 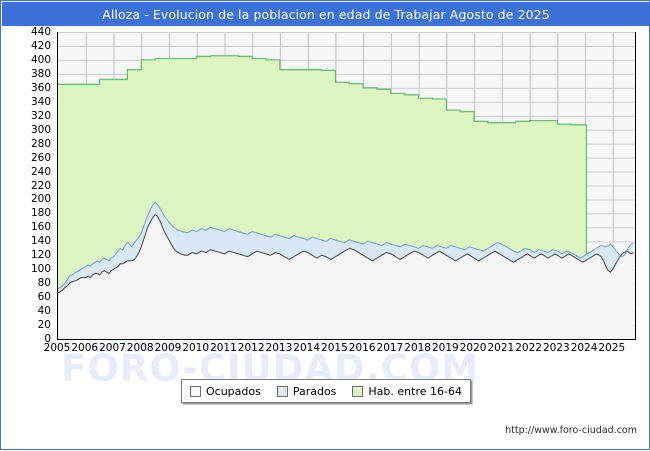 I want to click on y-tick-label: 0, so click(x=47, y=339).